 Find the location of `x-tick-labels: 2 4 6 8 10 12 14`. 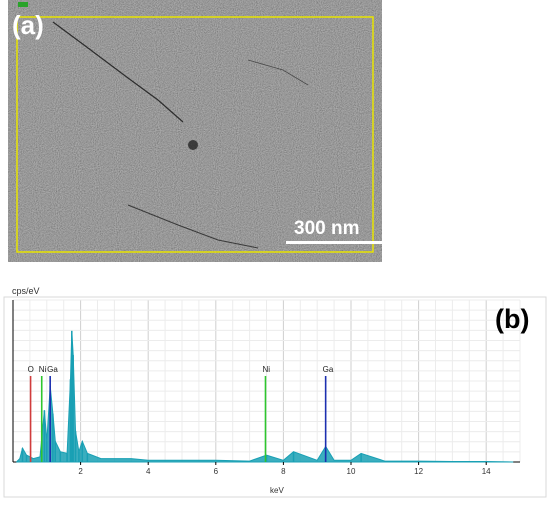

x-tick-labels: 2 4 6 8 10 12 14 is located at coordinates (284, 469).